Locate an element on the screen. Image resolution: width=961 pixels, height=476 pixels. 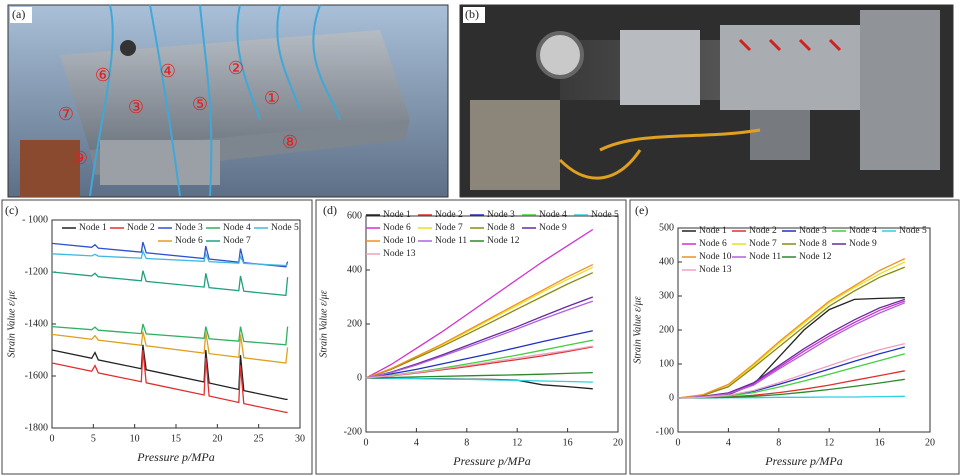
panel-label: (e) is located at coordinates (641, 210).